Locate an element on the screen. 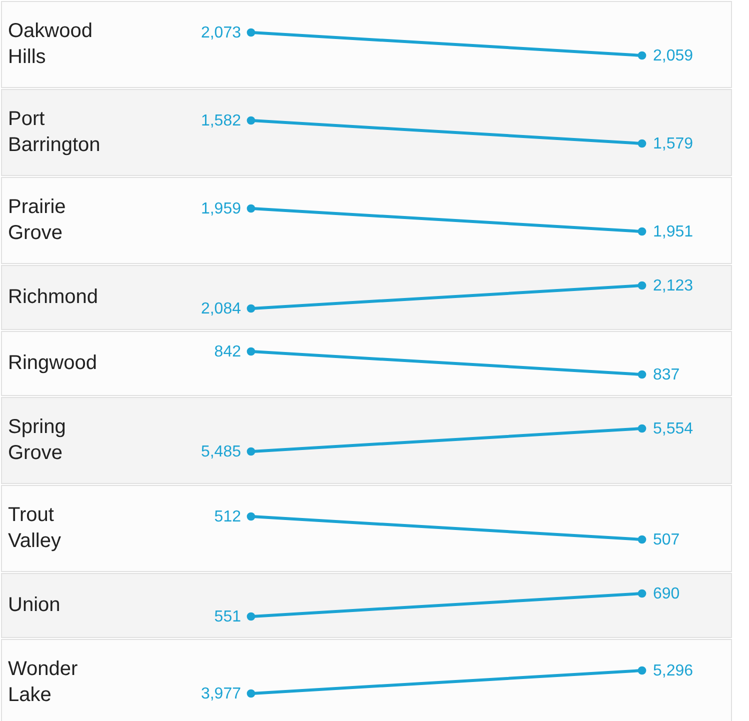 The image size is (749, 721). data-label: 3,977 is located at coordinates (221, 694).